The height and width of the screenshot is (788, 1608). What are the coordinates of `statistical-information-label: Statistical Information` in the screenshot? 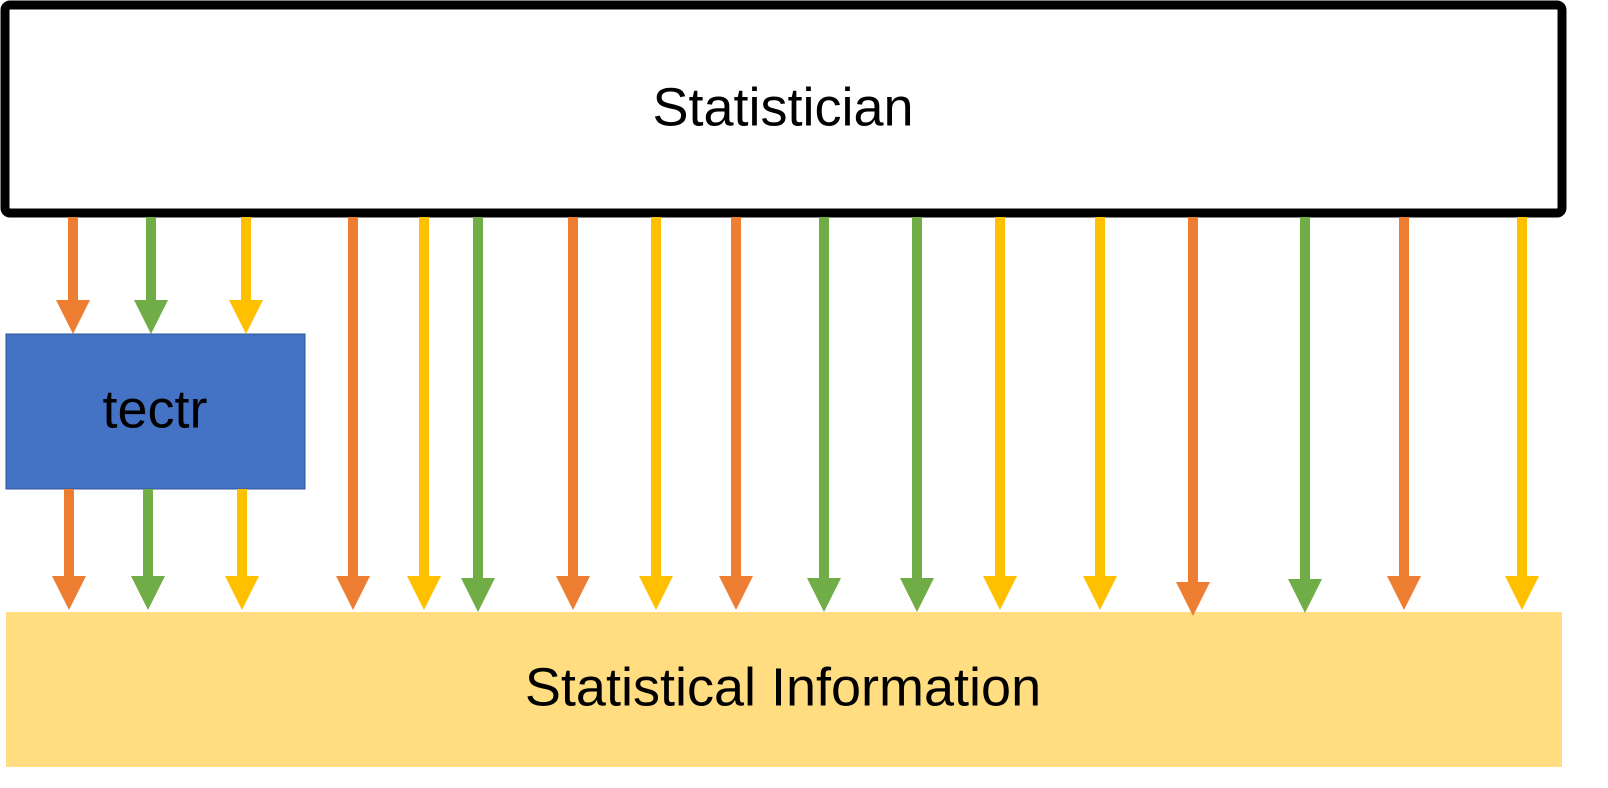 It's located at (783, 687).